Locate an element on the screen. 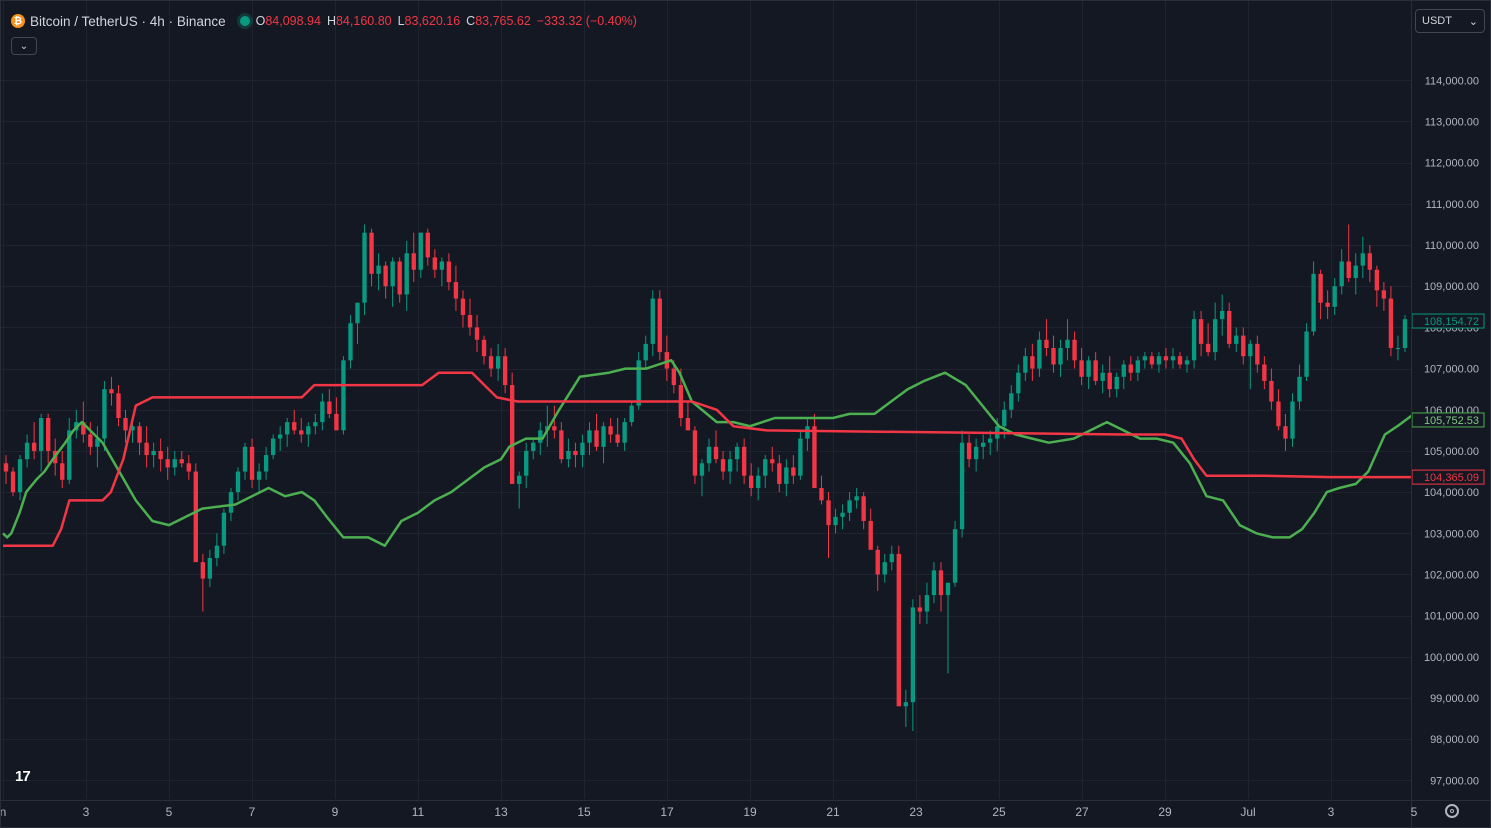 The width and height of the screenshot is (1491, 828). legend-collapse-button: ⌄ is located at coordinates (24, 46).